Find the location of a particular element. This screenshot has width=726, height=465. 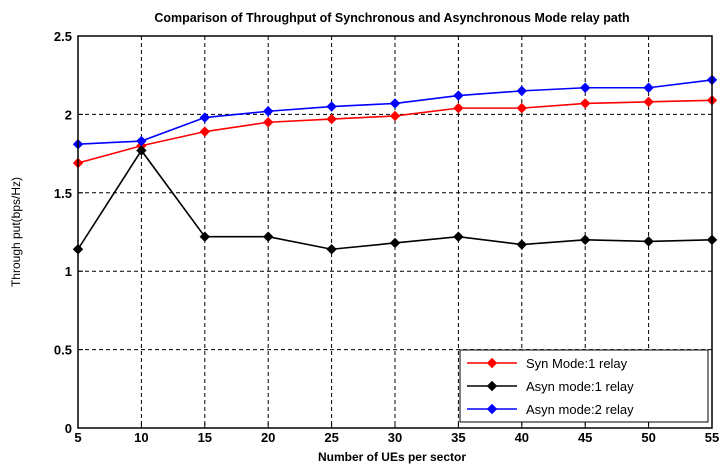

x-tick-label: 20 is located at coordinates (268, 437).